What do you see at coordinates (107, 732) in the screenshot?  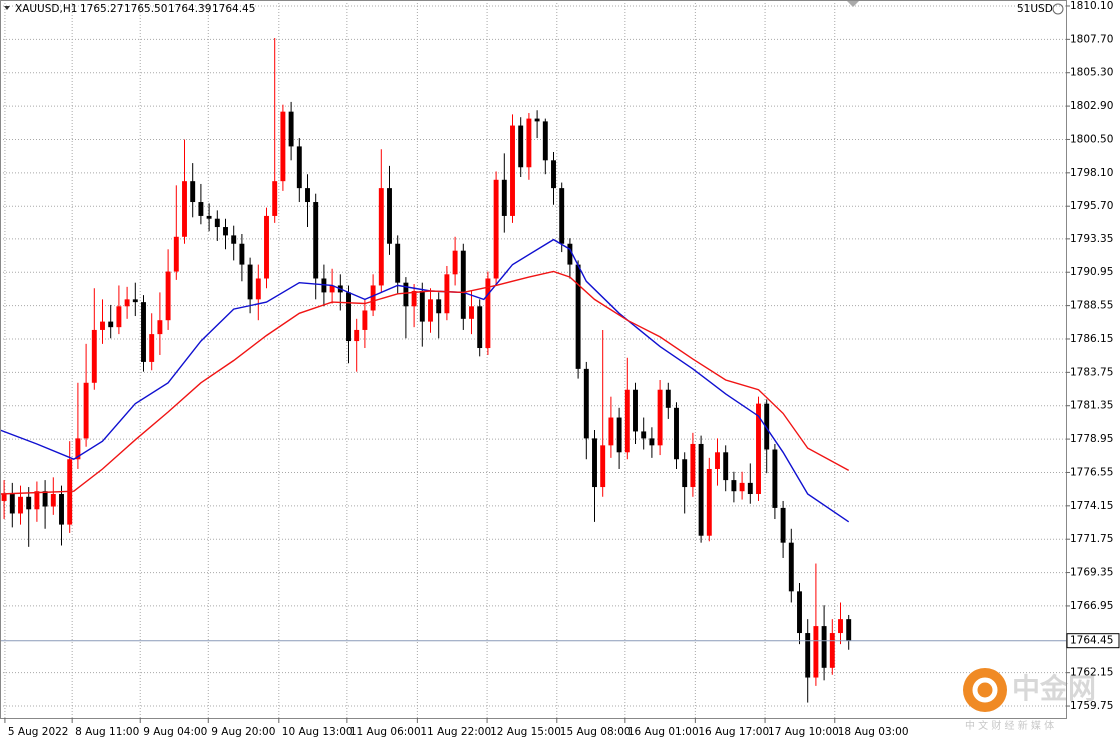 I see `x-tick-label: 8 Aug 11:00` at bounding box center [107, 732].